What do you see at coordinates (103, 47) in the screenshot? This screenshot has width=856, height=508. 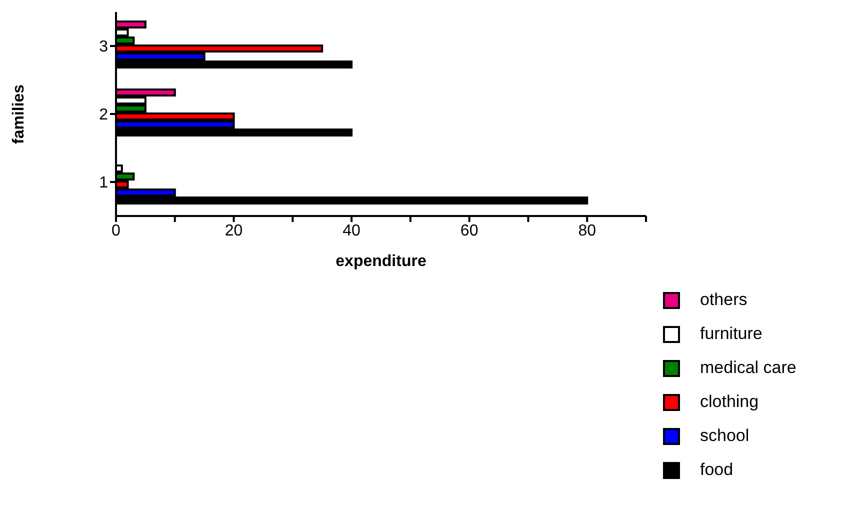 I see `y-tick-label: 3` at bounding box center [103, 47].